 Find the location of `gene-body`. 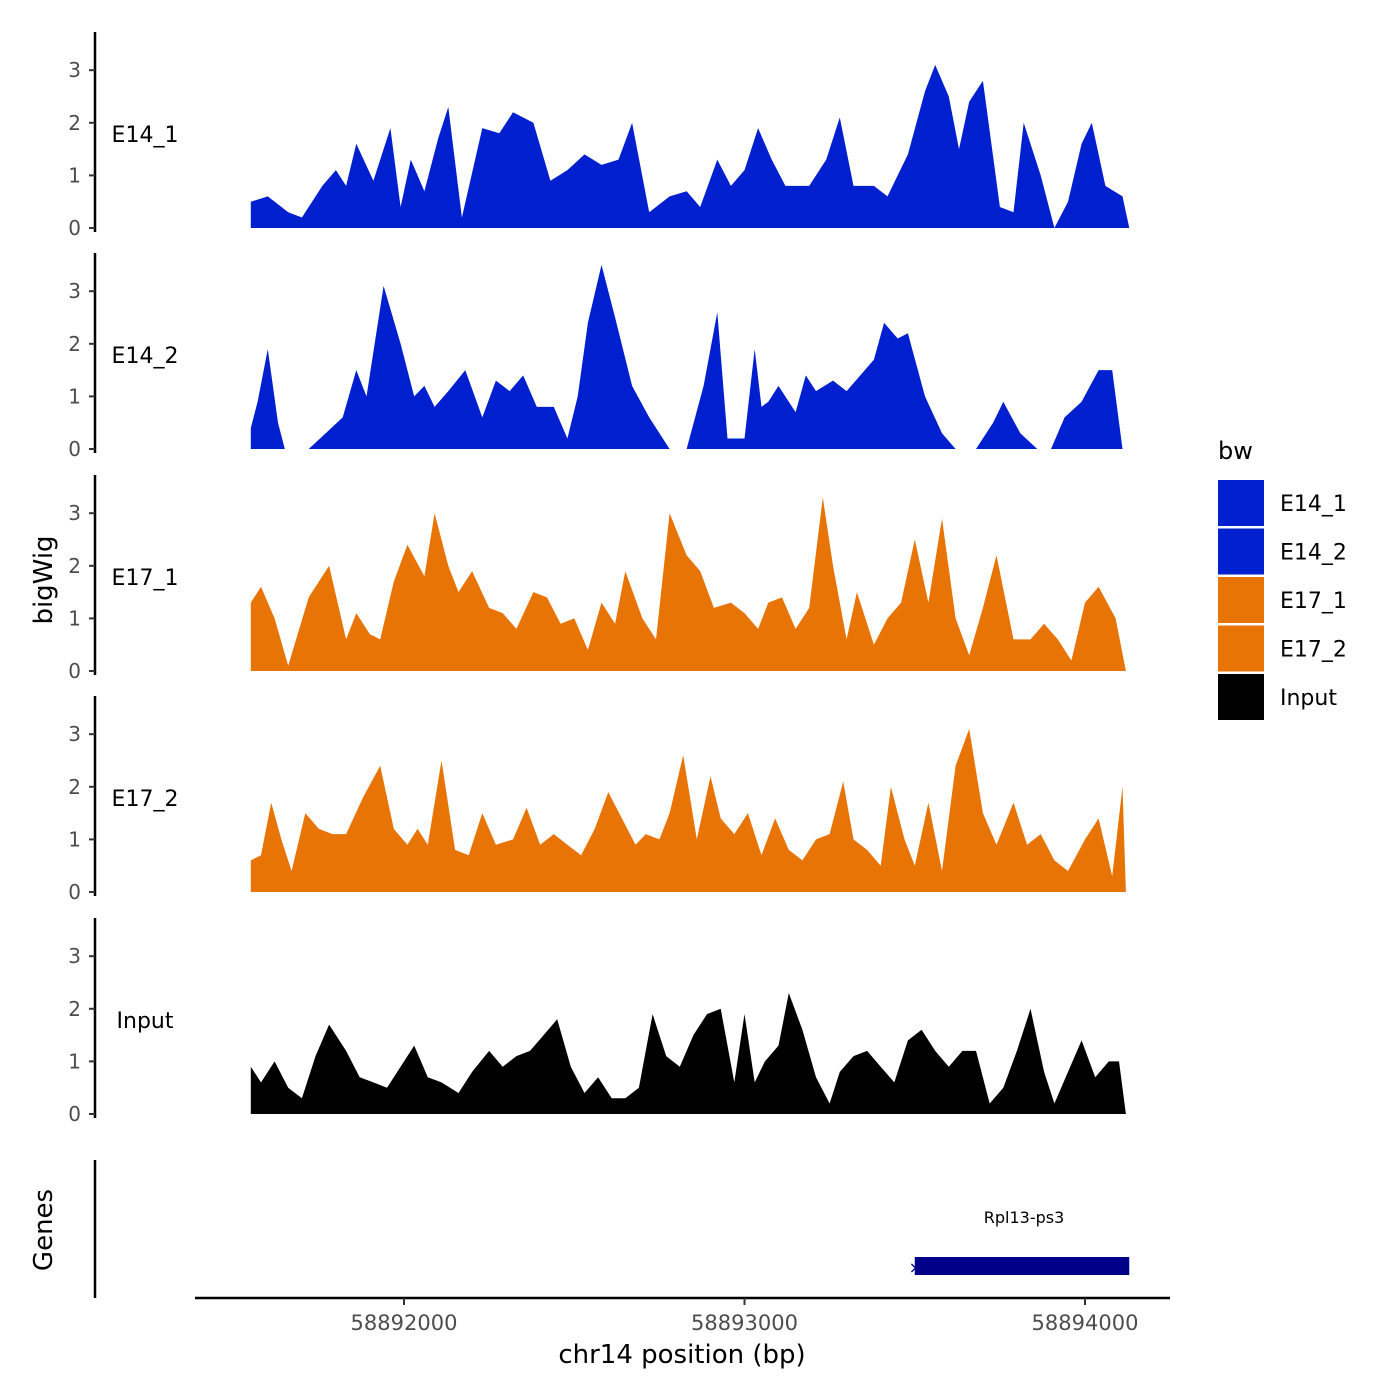

gene-body is located at coordinates (1022, 1266).